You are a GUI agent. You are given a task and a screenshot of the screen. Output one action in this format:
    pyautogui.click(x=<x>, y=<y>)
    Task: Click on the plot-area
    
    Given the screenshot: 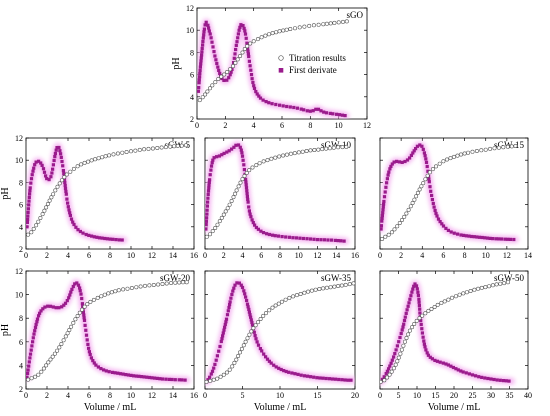 What is the action you would take?
    pyautogui.click(x=277, y=193)
    